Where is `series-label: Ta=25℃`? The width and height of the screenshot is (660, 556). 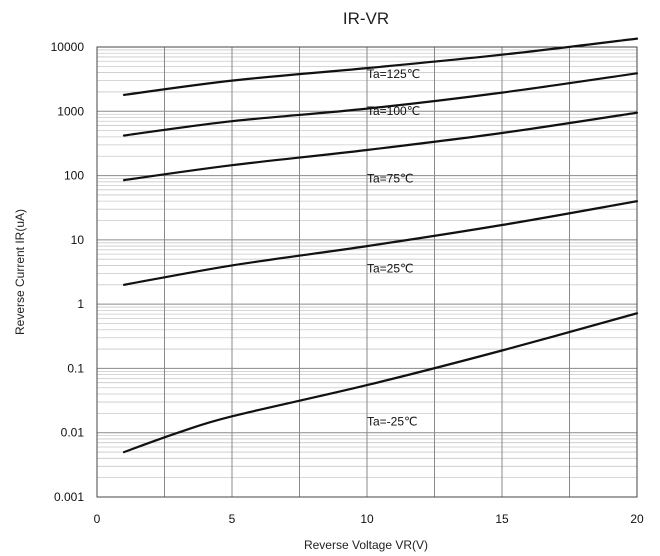
series-label: Ta=25℃ is located at coordinates (390, 269).